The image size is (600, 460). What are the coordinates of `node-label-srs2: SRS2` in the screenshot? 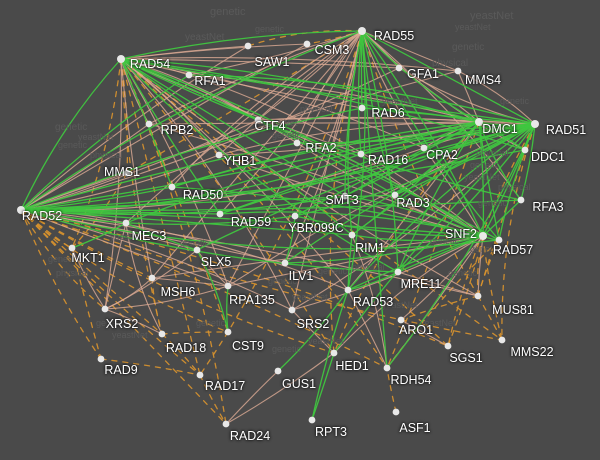 It's located at (313, 324).